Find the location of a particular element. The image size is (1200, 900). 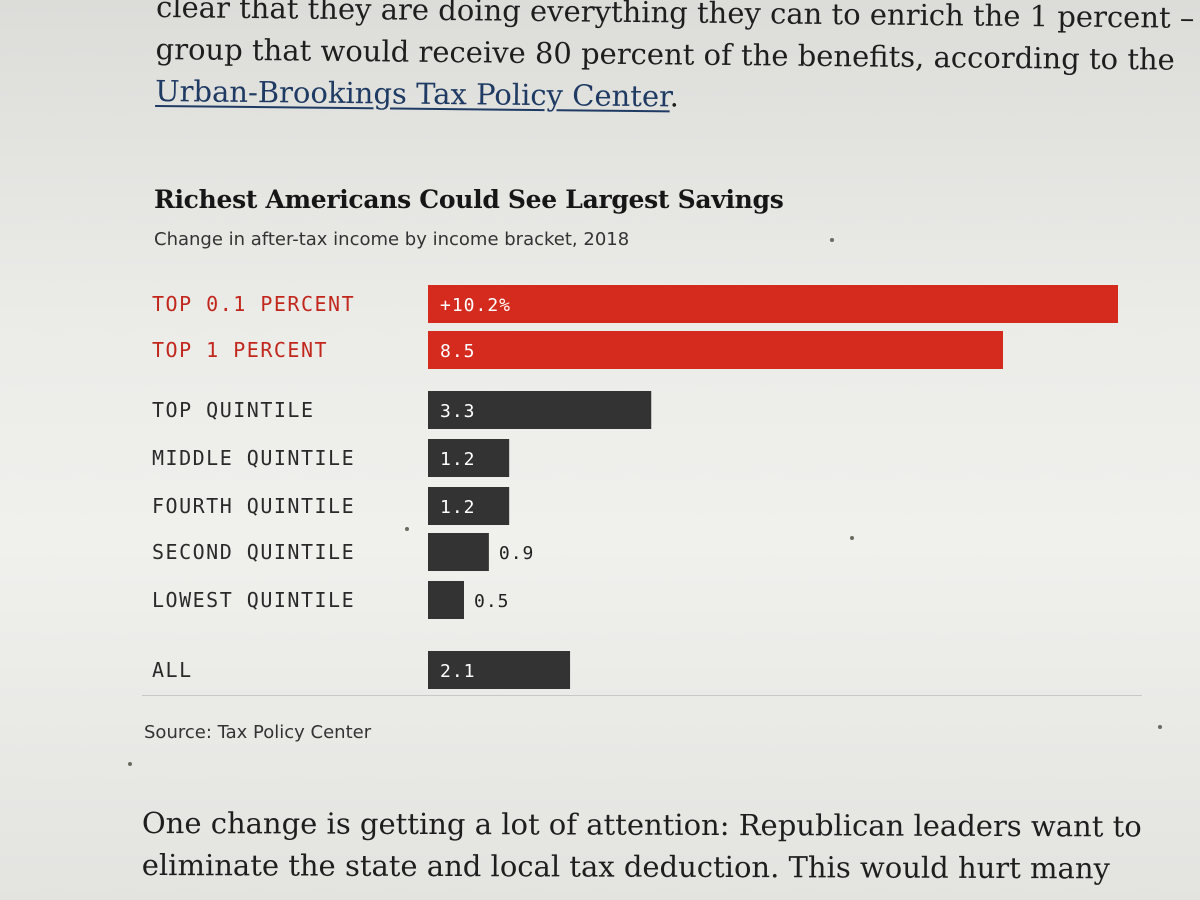

category-label: TOP 0.1 PERCENT is located at coordinates (253, 304).